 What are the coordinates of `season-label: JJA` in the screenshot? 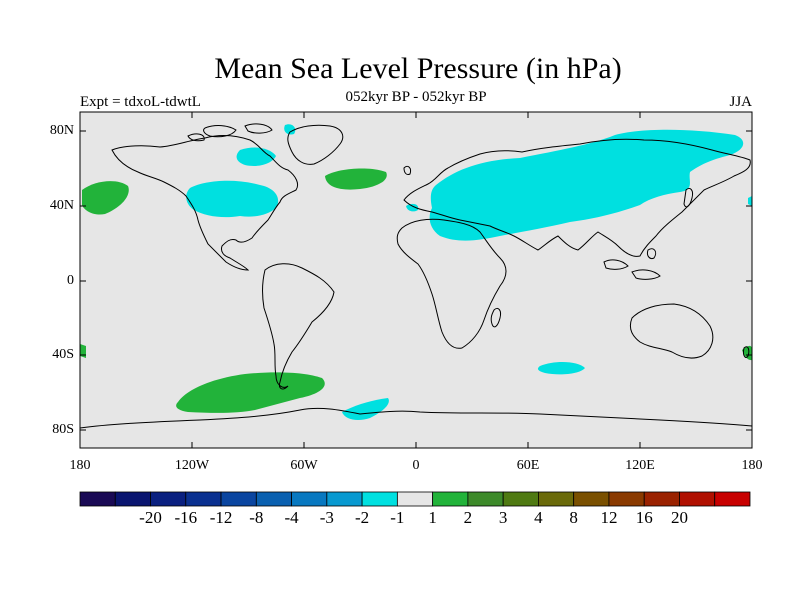 It's located at (740, 102).